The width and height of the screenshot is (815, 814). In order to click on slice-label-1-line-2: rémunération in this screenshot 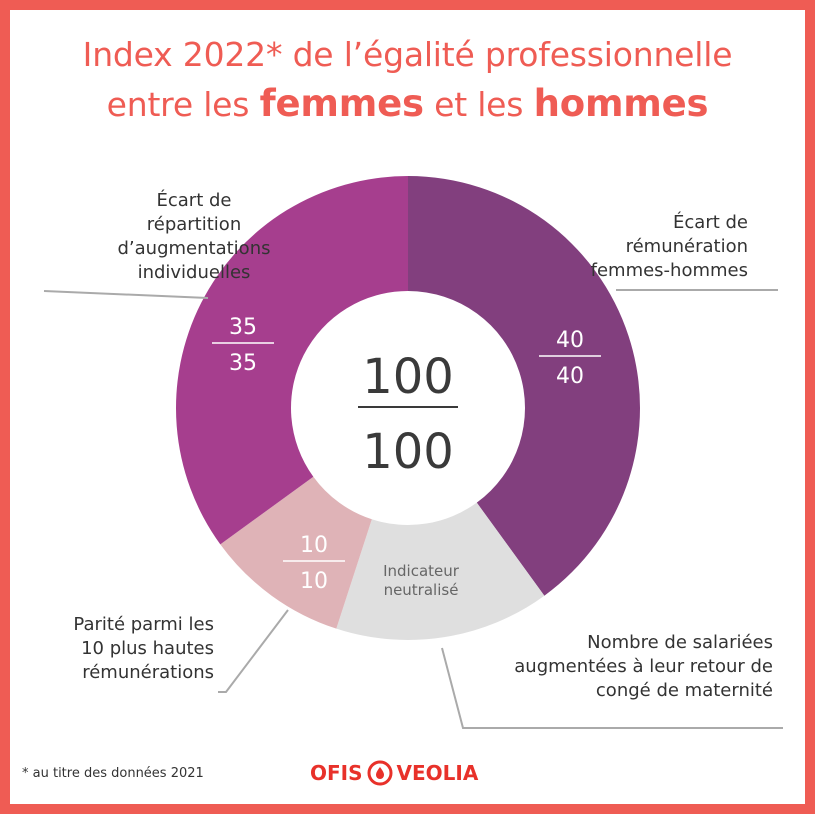, I will do `click(687, 246)`.